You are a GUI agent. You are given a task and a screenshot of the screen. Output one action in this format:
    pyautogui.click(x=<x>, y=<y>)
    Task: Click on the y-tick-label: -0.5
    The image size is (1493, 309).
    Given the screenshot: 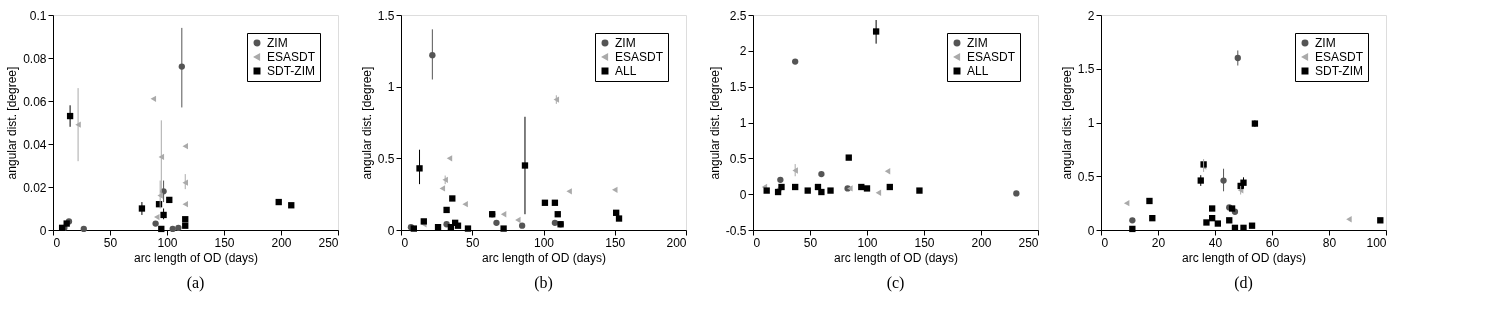 What is the action you would take?
    pyautogui.click(x=736, y=230)
    